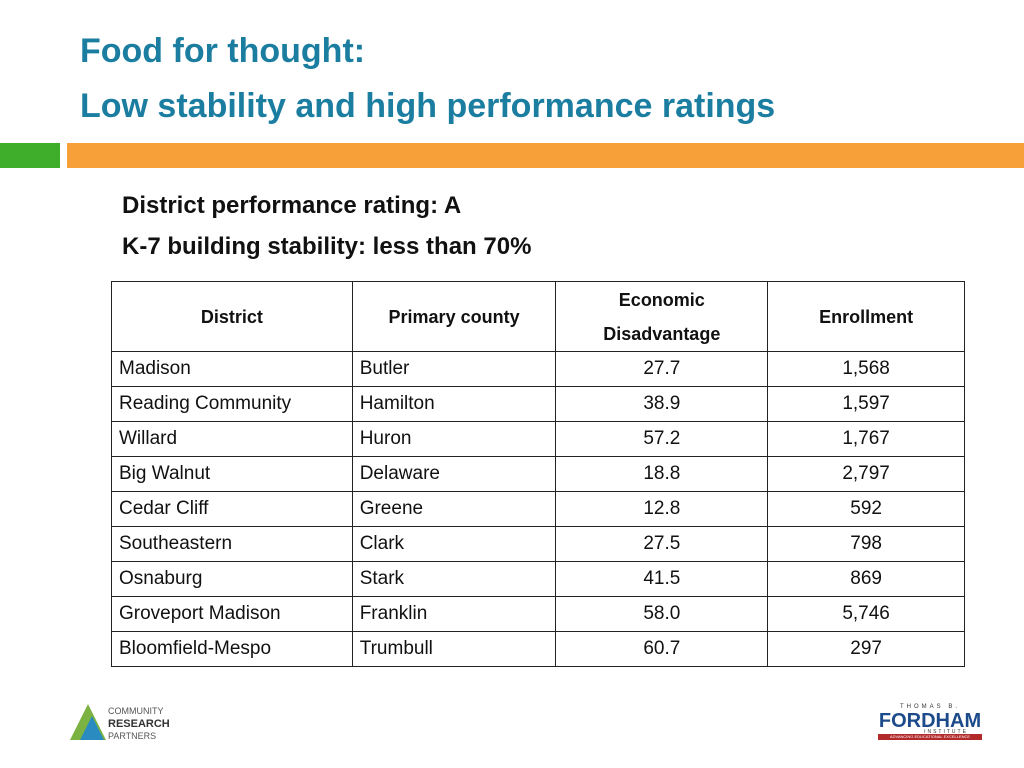 The height and width of the screenshot is (768, 1024). Describe the element at coordinates (662, 649) in the screenshot. I see `table-cell: 60.7` at that location.